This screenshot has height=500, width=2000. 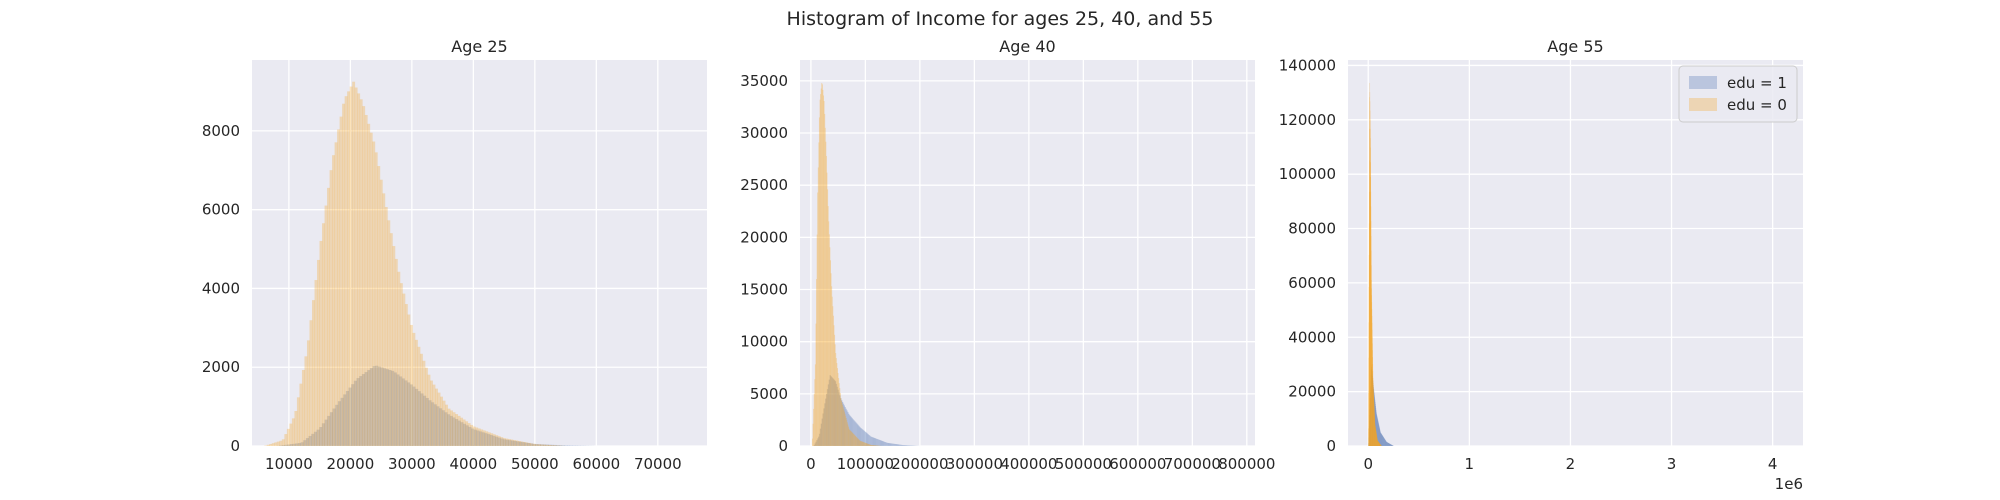 What do you see at coordinates (221, 210) in the screenshot?
I see `y-tick-label: 6000` at bounding box center [221, 210].